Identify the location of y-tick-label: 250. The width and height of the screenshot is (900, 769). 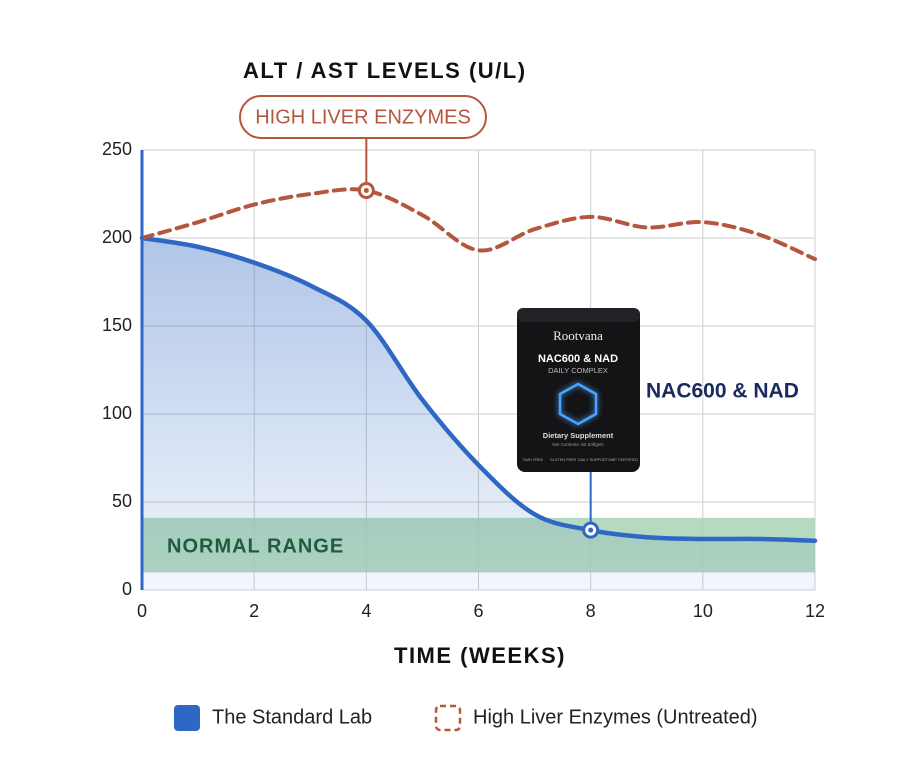
(117, 149).